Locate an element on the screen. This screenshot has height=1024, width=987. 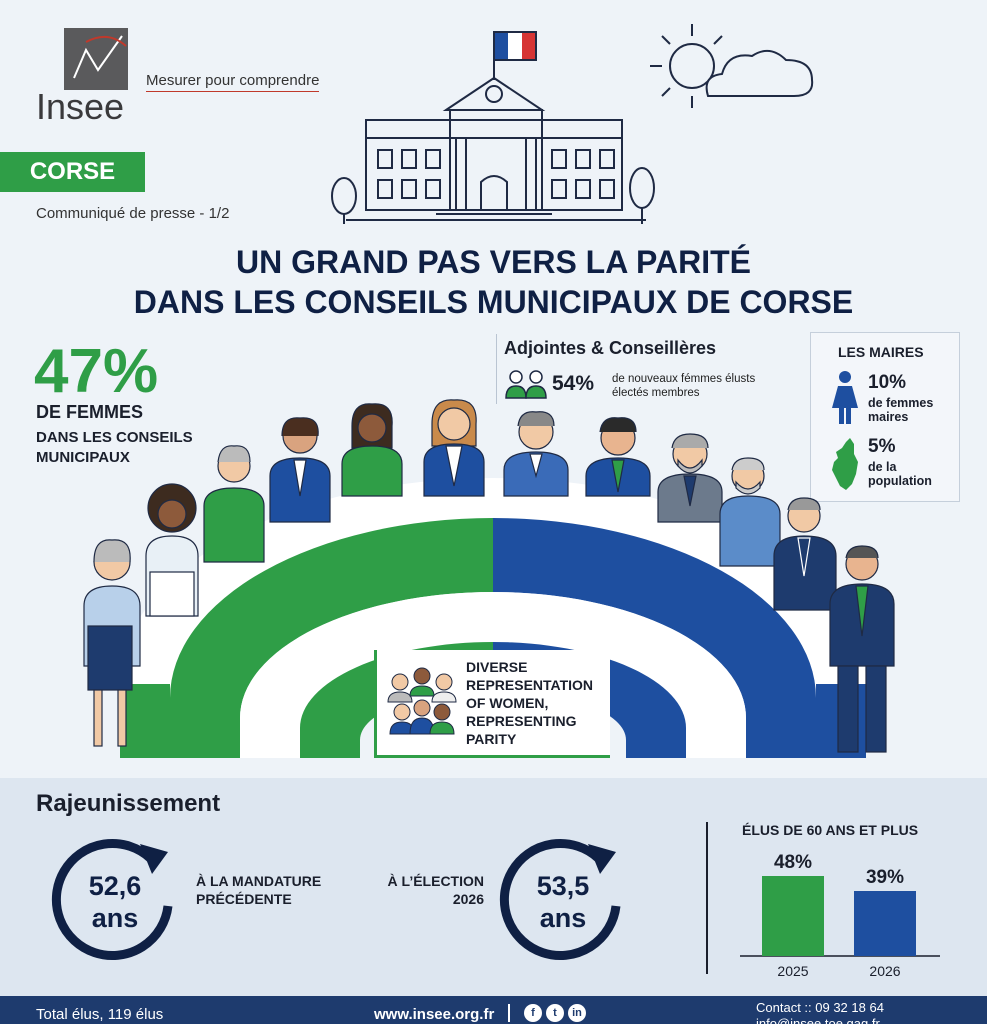
title-line-2: DANS LES CONSEILS MUNICIPAUX DE CORSE is located at coordinates (493, 302).